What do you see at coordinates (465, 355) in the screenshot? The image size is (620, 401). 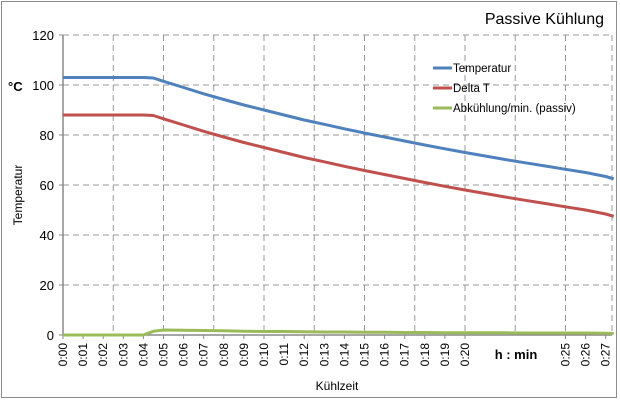 I see `x-tick-label: 0:20` at bounding box center [465, 355].